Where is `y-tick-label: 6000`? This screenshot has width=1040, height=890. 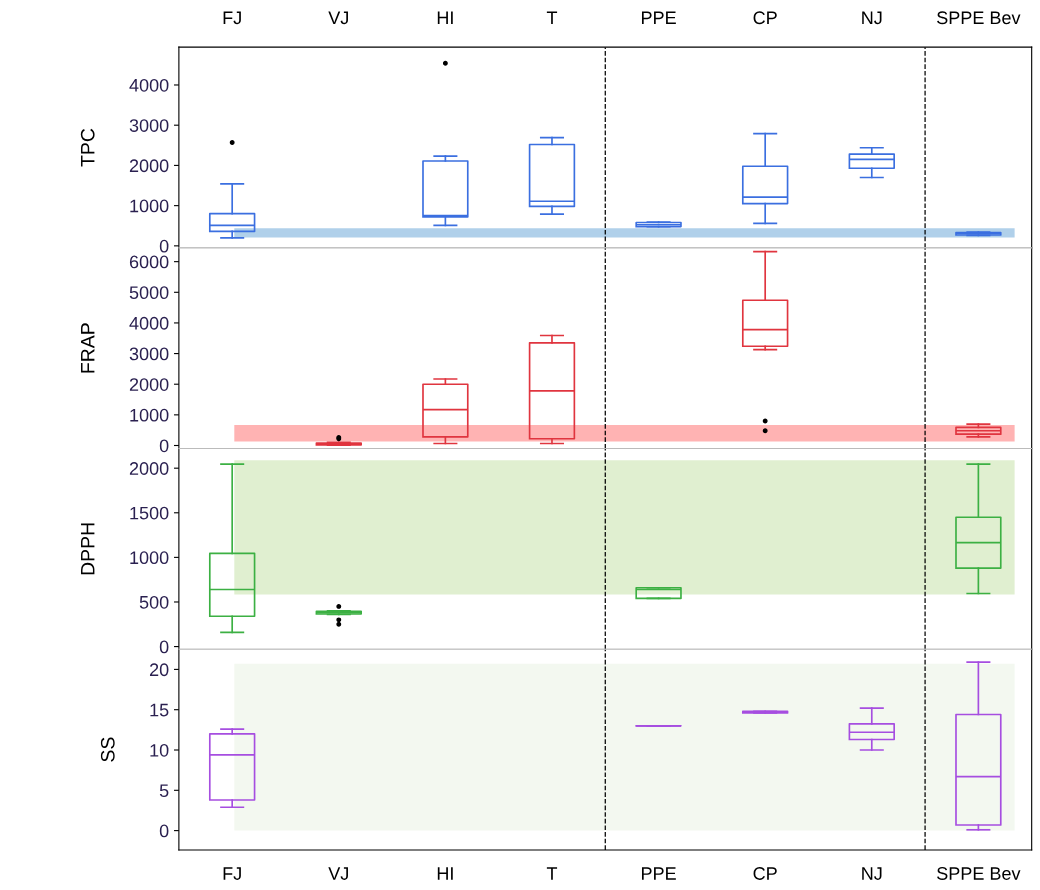
y-tick-label: 6000 is located at coordinates (149, 262).